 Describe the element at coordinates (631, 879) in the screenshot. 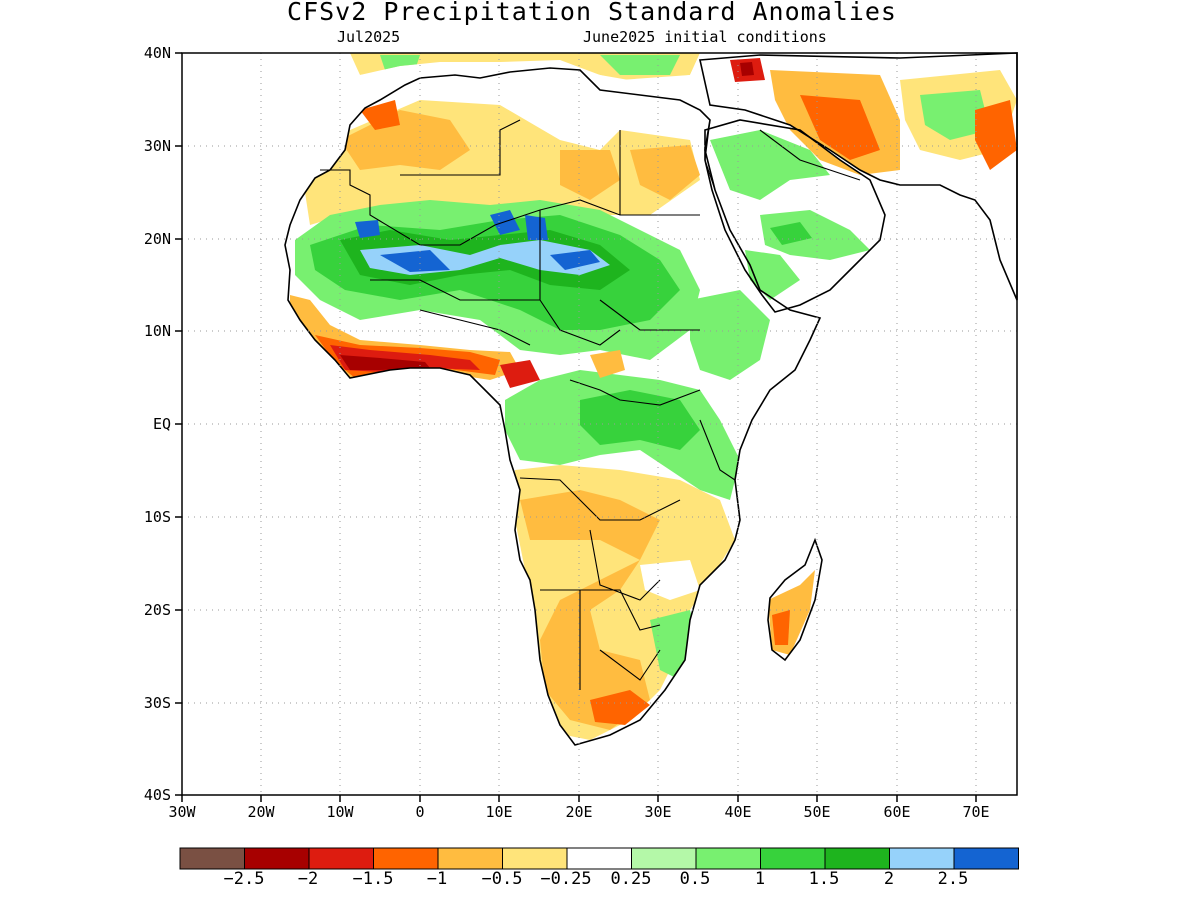

I see `colorbar-label: 0.25` at that location.